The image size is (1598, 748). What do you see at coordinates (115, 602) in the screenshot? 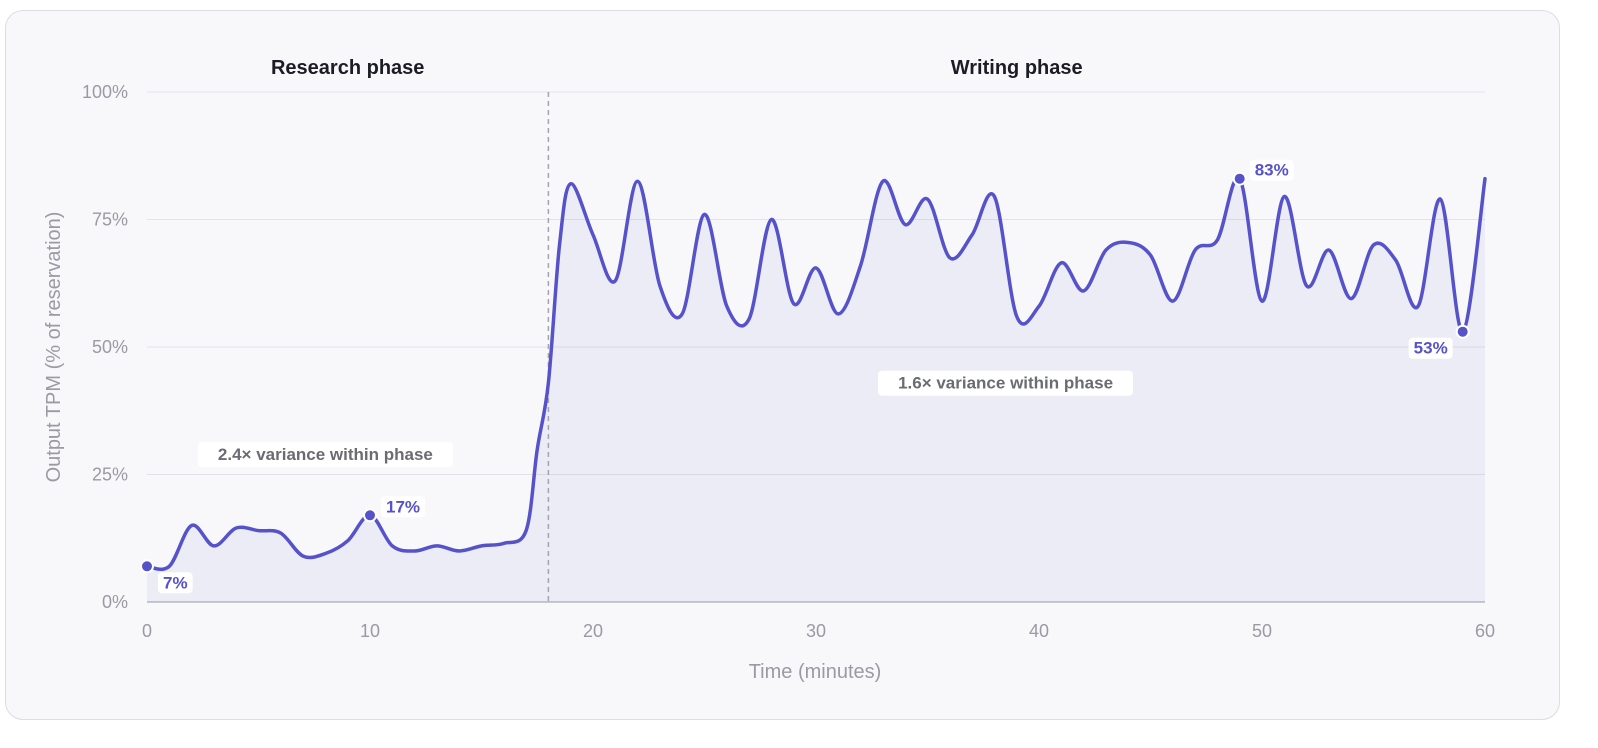
I see `y-tick-label: 0%` at bounding box center [115, 602].